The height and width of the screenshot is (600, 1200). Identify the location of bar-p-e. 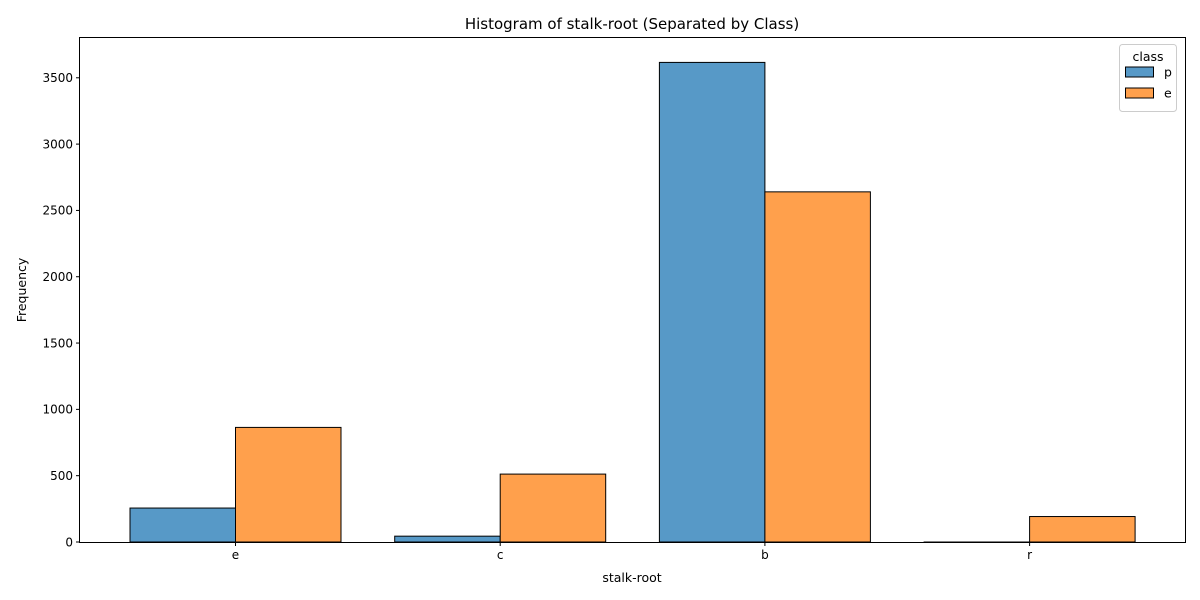
(182, 525).